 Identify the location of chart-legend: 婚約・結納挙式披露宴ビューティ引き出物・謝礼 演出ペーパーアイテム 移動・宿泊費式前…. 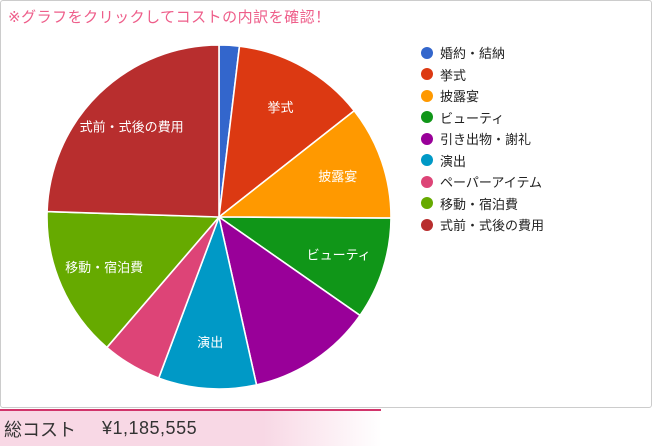
(482, 139).